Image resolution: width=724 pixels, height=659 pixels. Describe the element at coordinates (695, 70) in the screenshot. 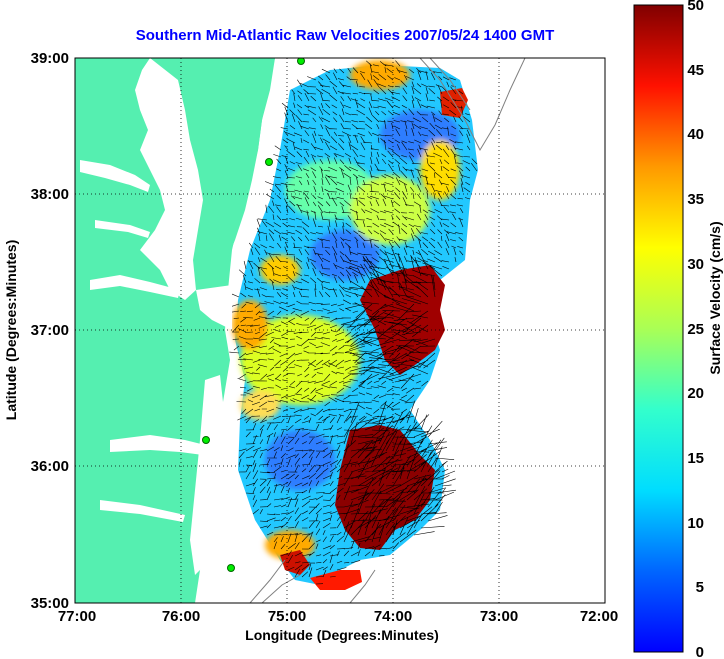

I see `colorbar-tick-label: 45` at that location.